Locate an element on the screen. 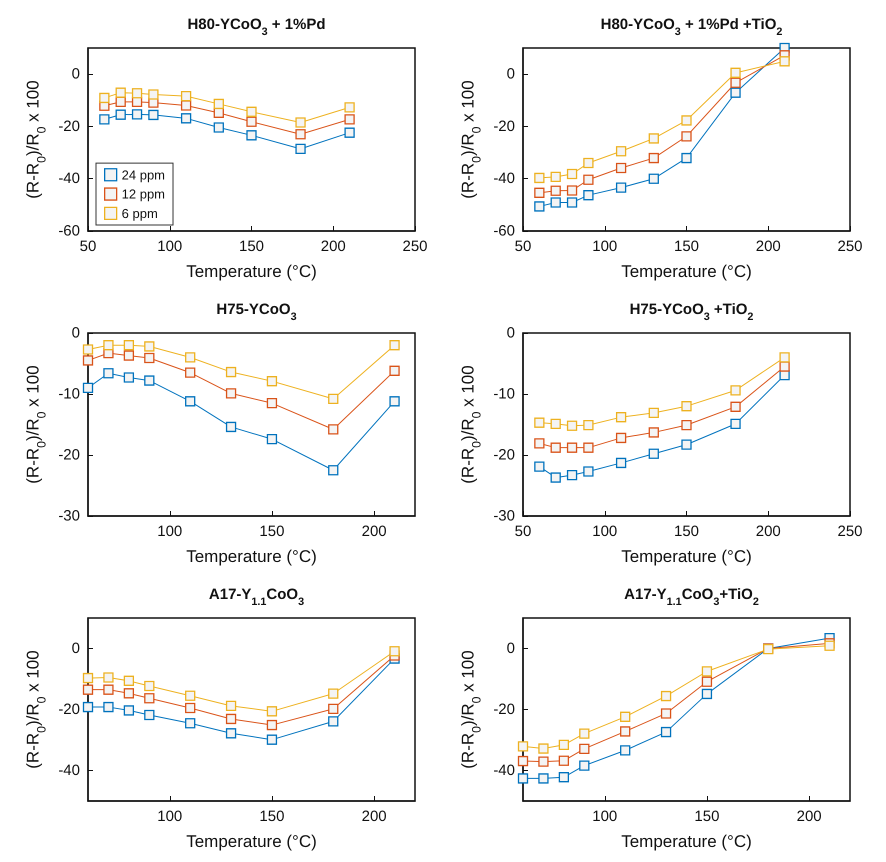 This screenshot has width=886, height=862. legend-label: 24 ppm is located at coordinates (144, 174).